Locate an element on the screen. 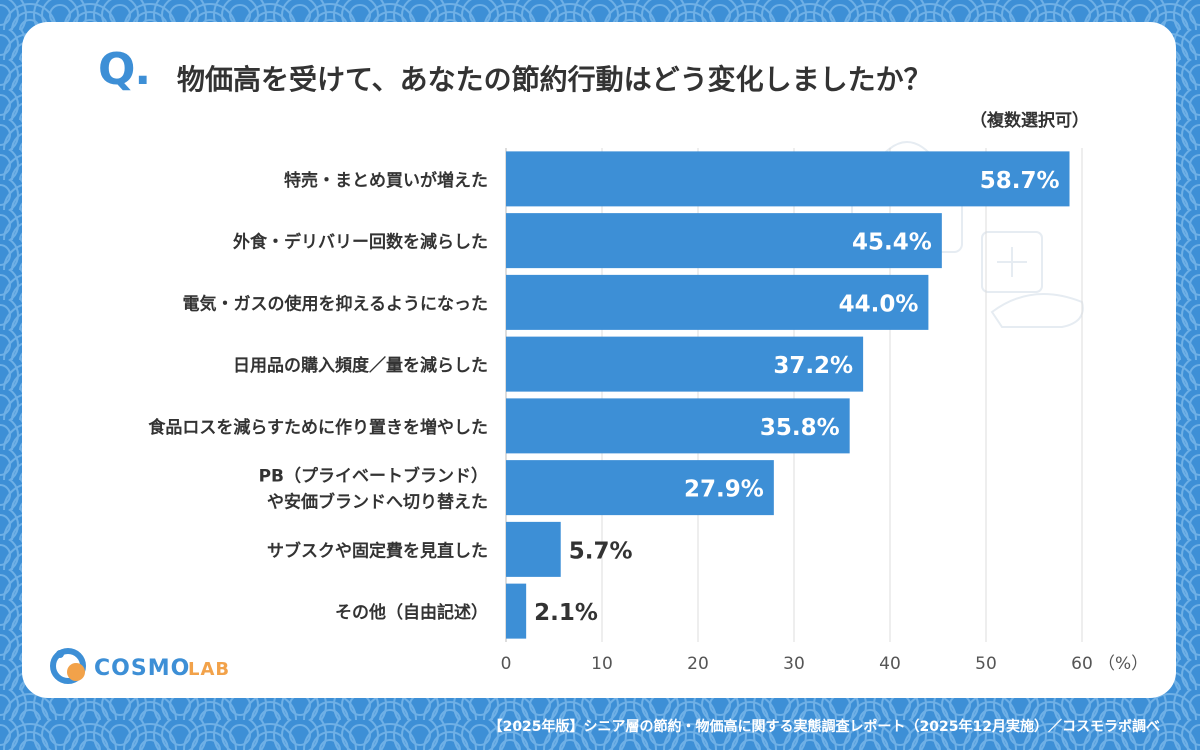 The width and height of the screenshot is (1200, 750). category-label: PB（プライベートブランド） is located at coordinates (373, 476).